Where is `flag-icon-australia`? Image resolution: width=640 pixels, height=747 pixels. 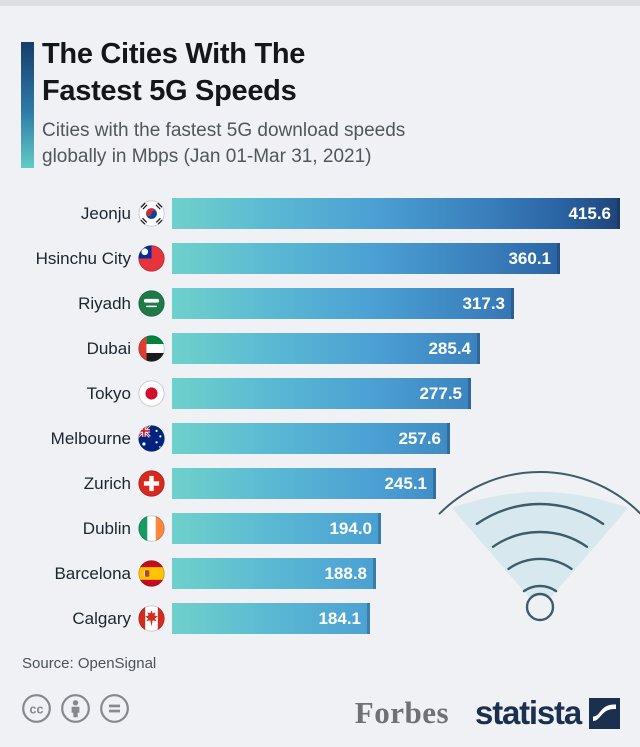 flag-icon-australia is located at coordinates (151, 438).